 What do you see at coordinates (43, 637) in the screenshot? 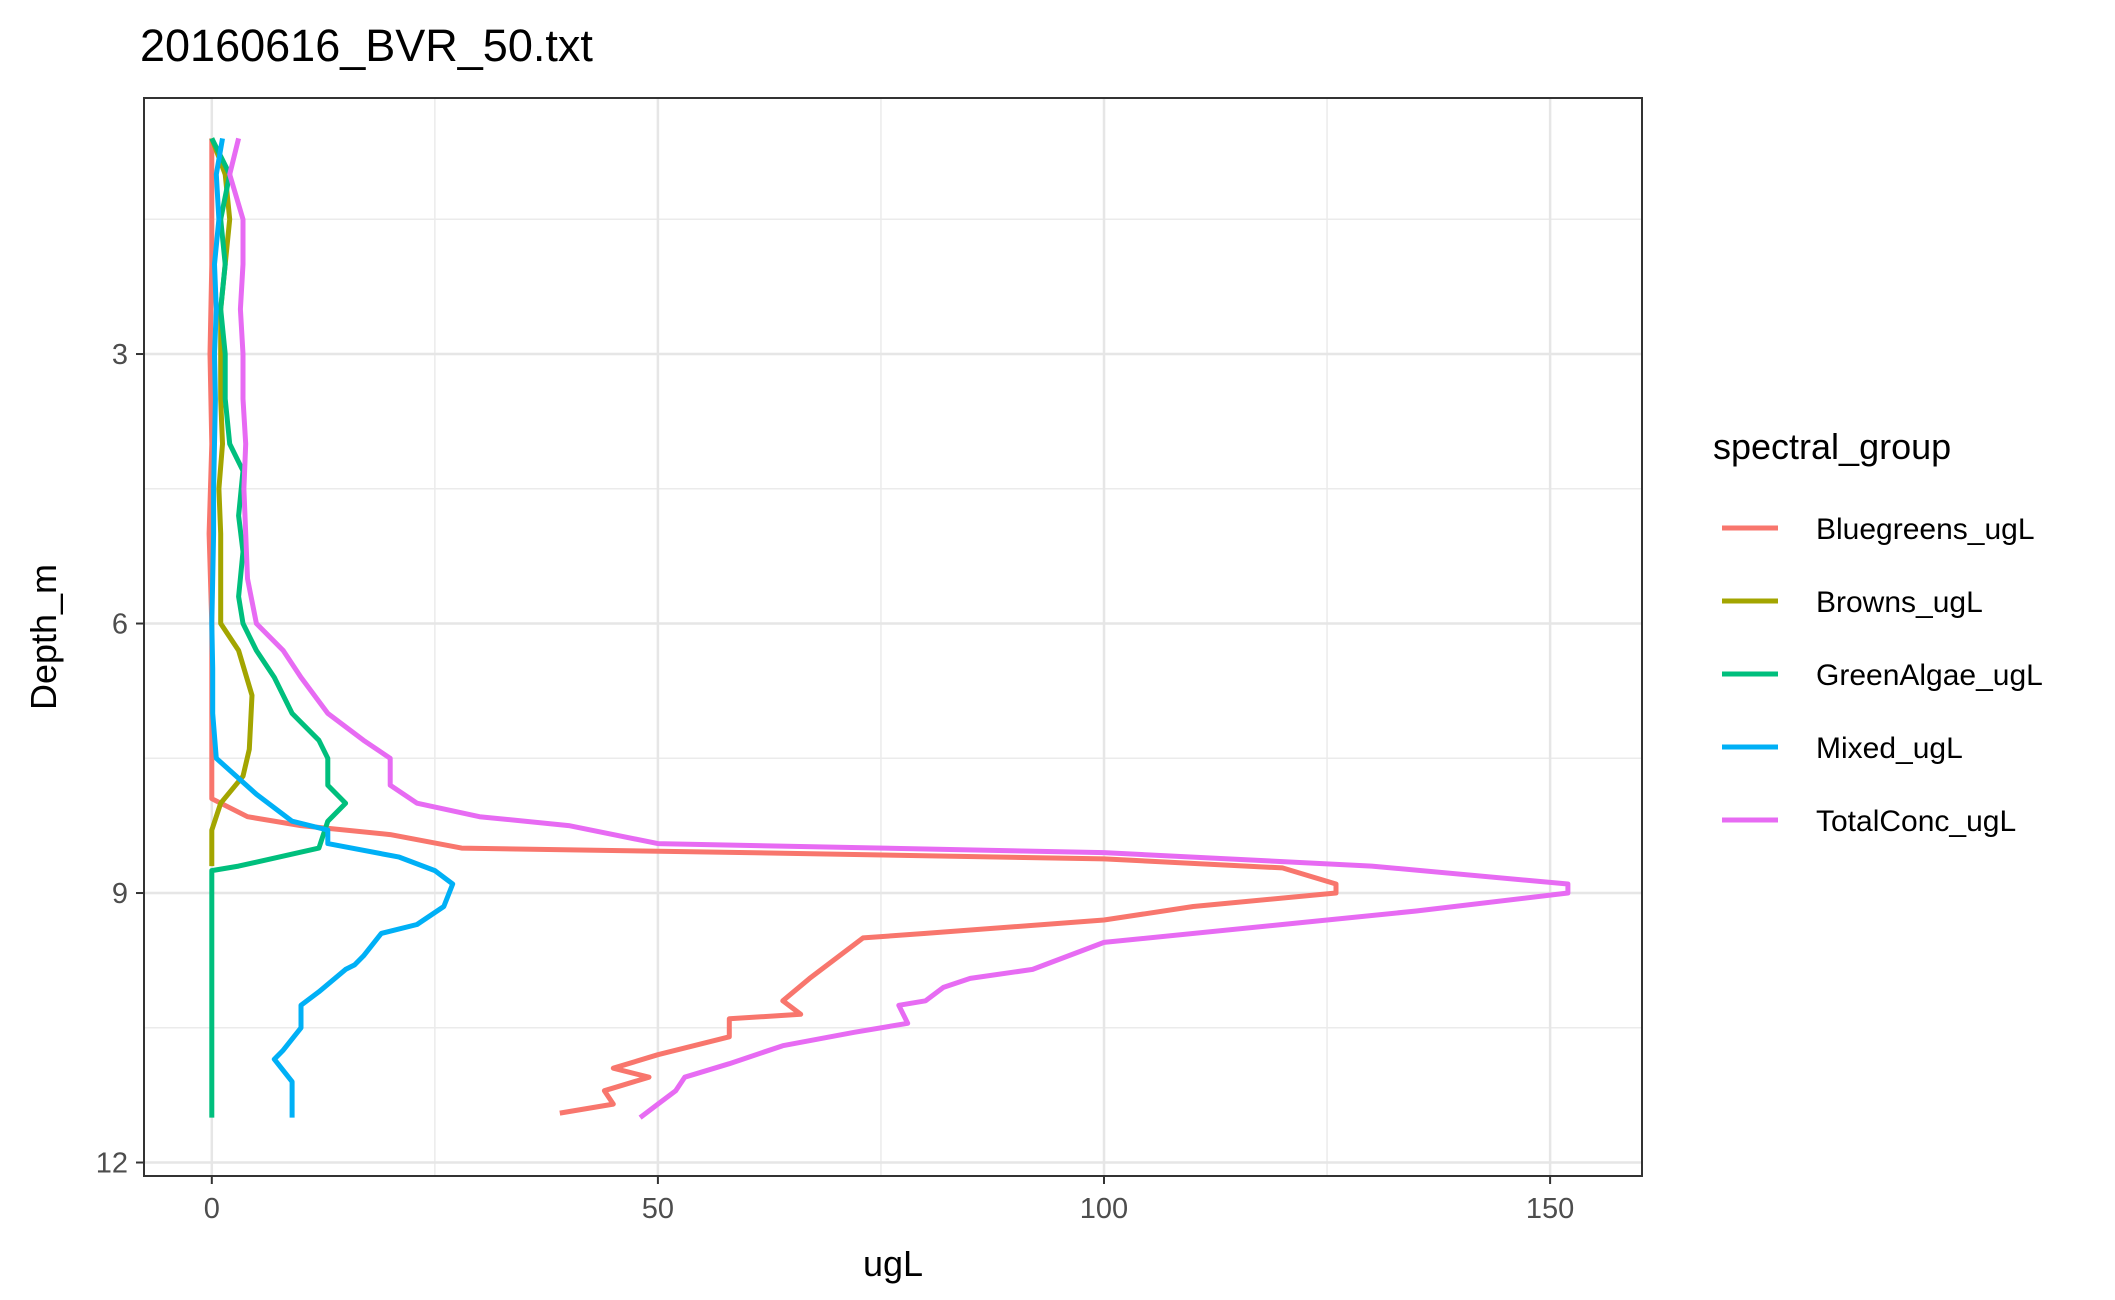
I see `y-axis-title: Depth_m` at bounding box center [43, 637].